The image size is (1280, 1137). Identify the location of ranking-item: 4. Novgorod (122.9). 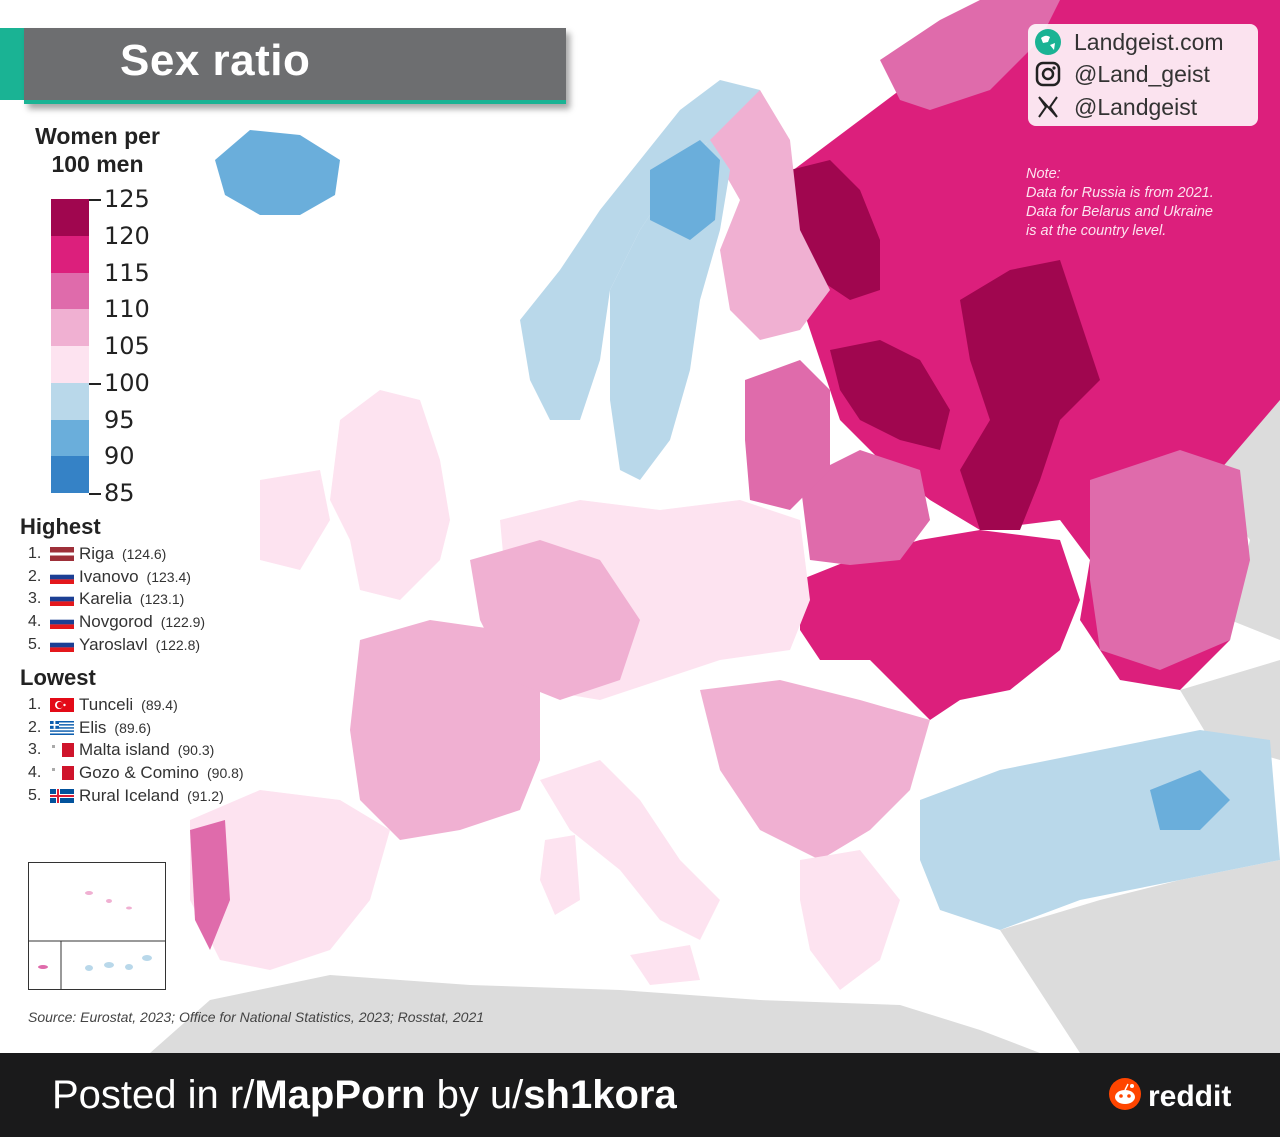
(116, 622).